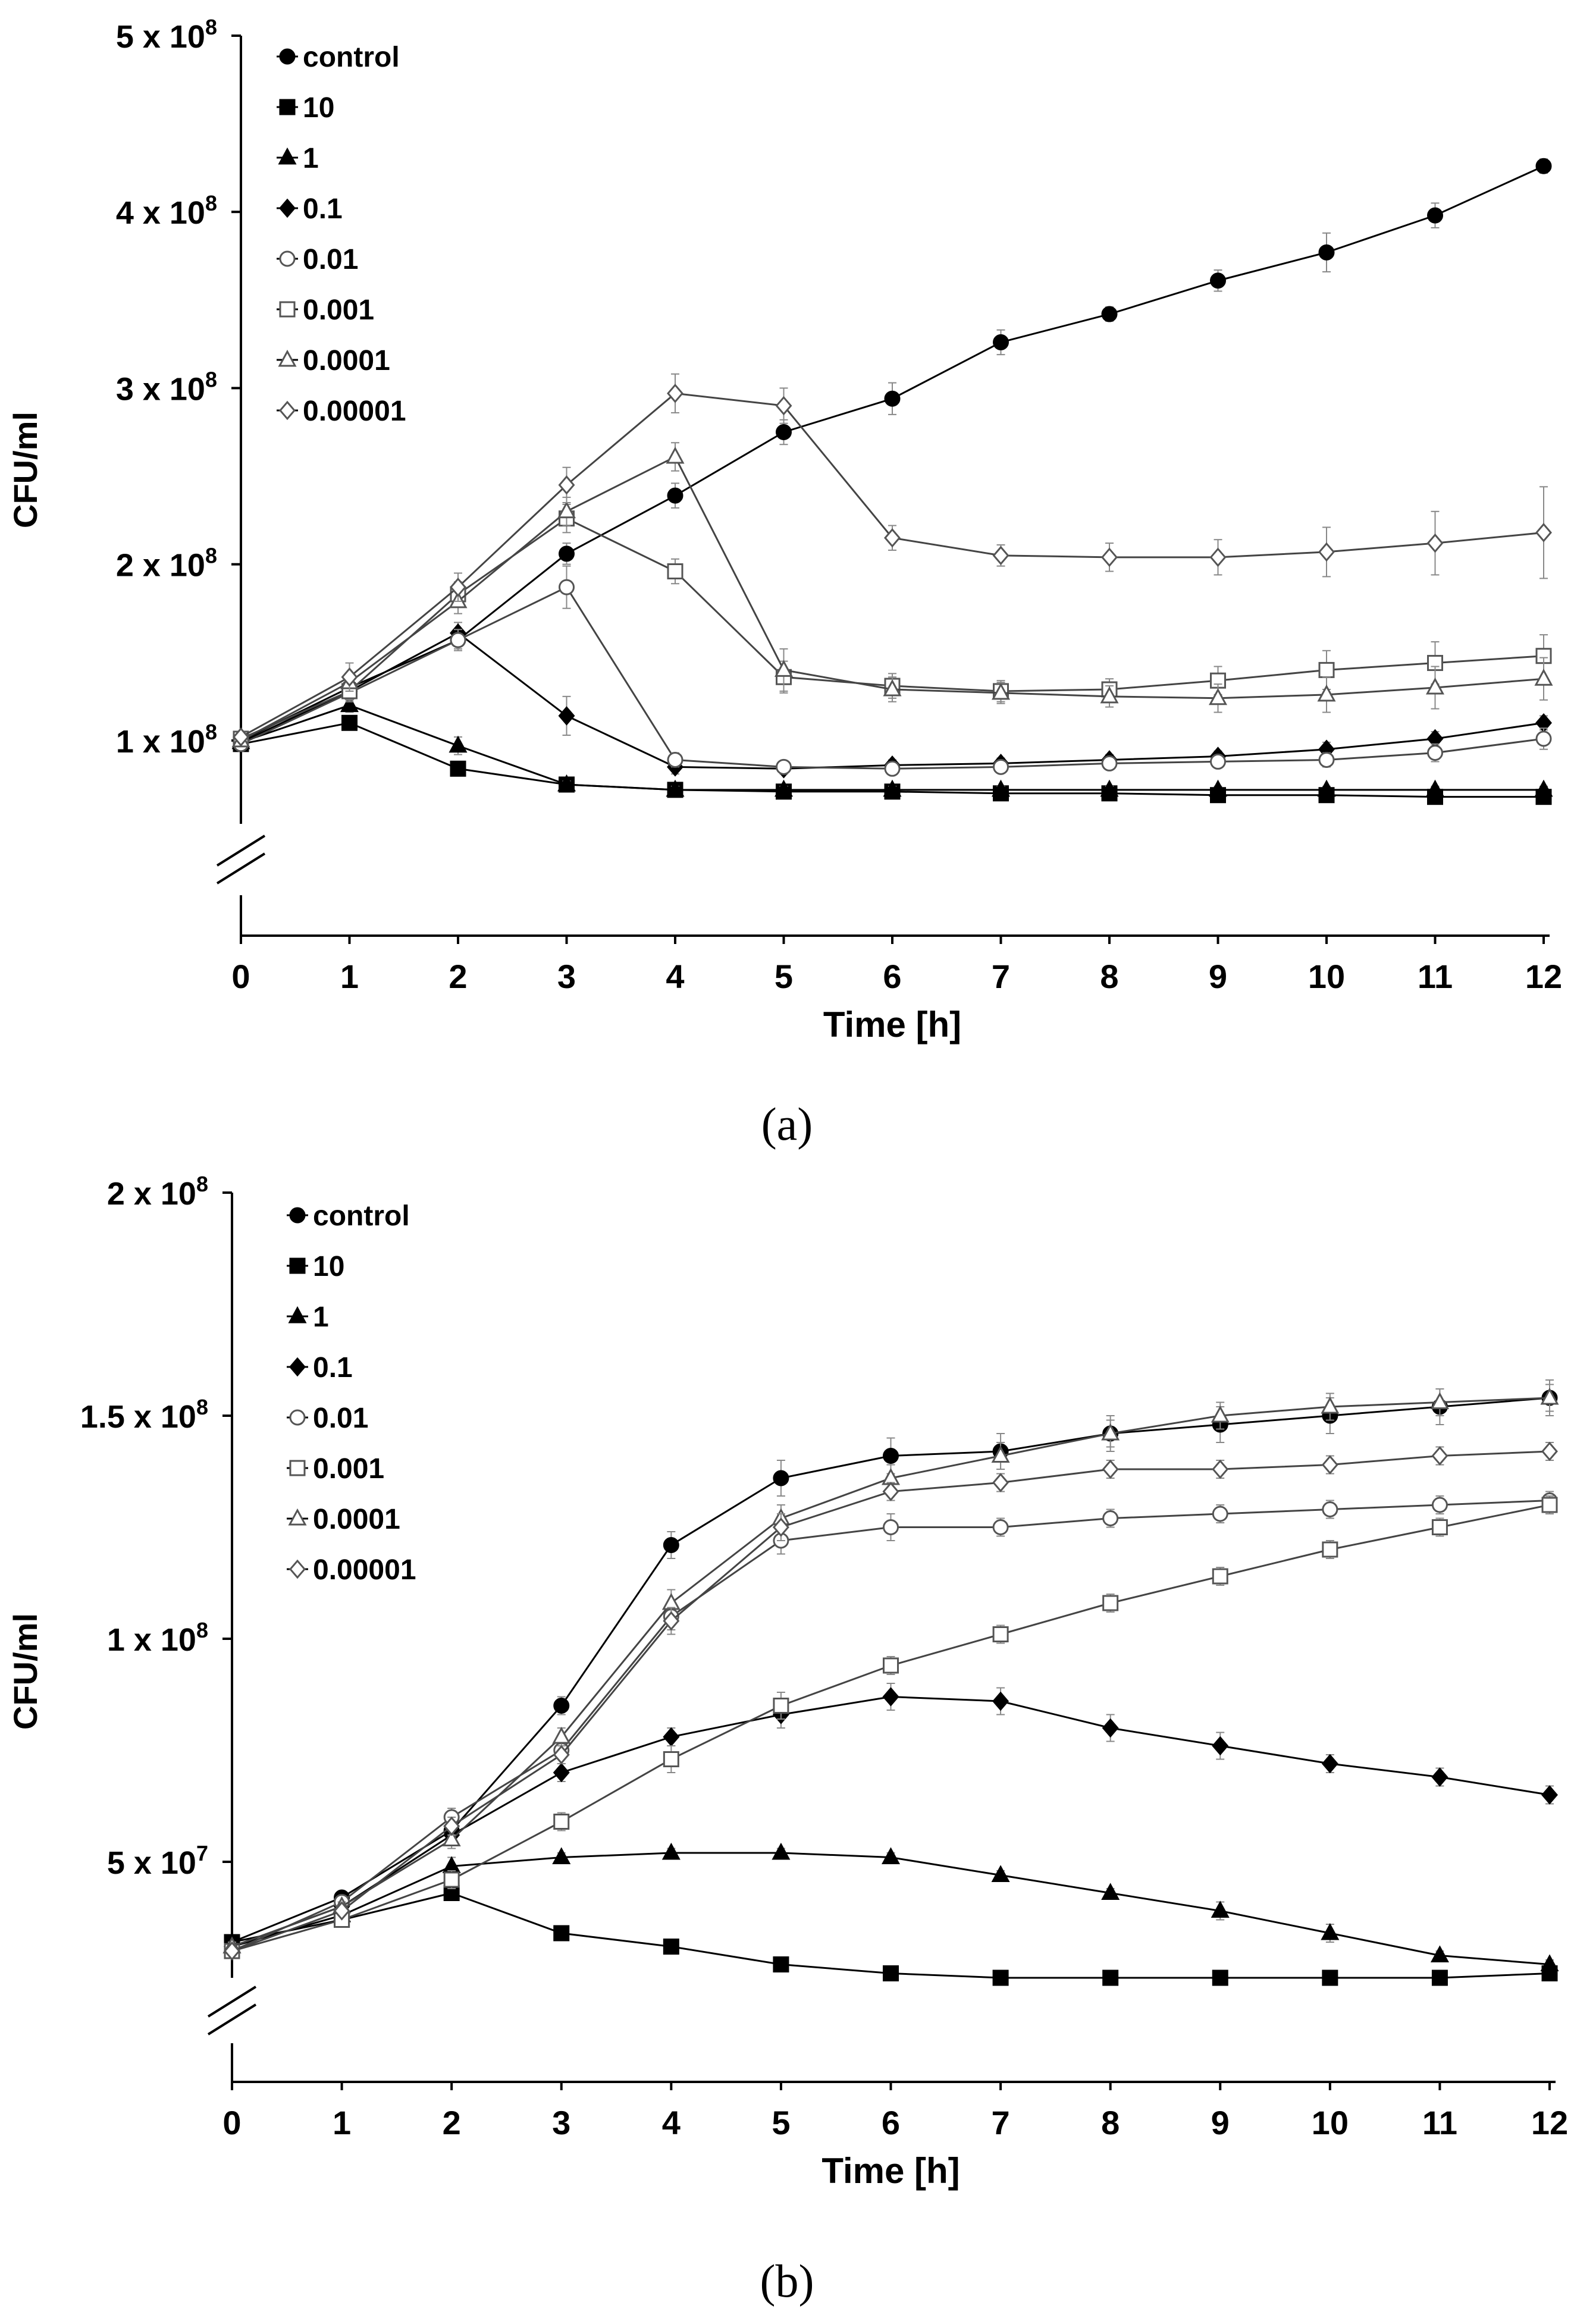  What do you see at coordinates (891, 2171) in the screenshot?
I see `x-axis-title-b: Time [h]` at bounding box center [891, 2171].